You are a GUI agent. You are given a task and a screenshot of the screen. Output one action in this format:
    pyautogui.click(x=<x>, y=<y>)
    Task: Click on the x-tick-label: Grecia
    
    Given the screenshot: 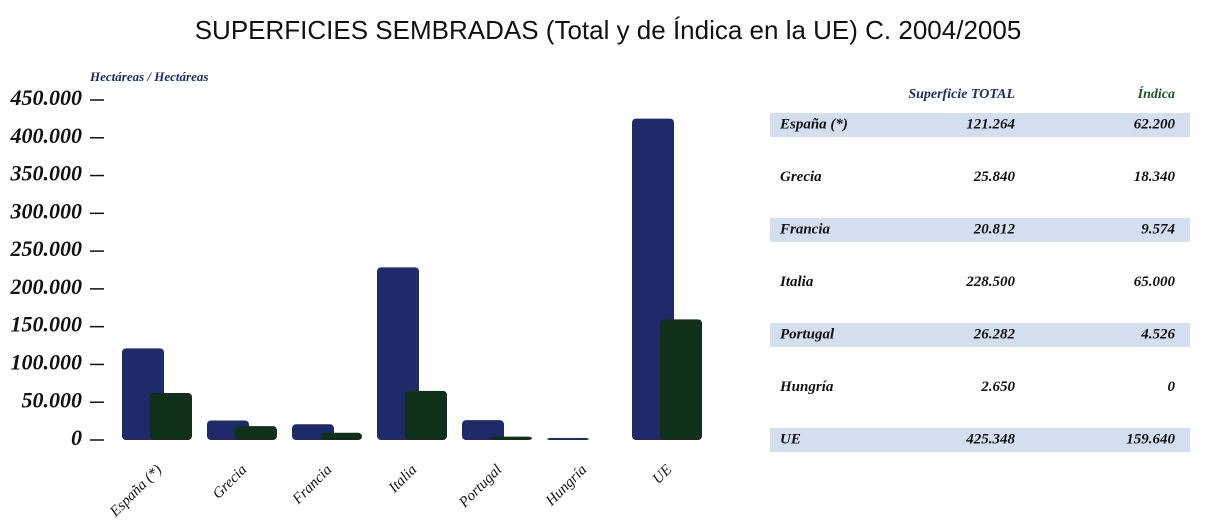 What is the action you would take?
    pyautogui.click(x=230, y=482)
    